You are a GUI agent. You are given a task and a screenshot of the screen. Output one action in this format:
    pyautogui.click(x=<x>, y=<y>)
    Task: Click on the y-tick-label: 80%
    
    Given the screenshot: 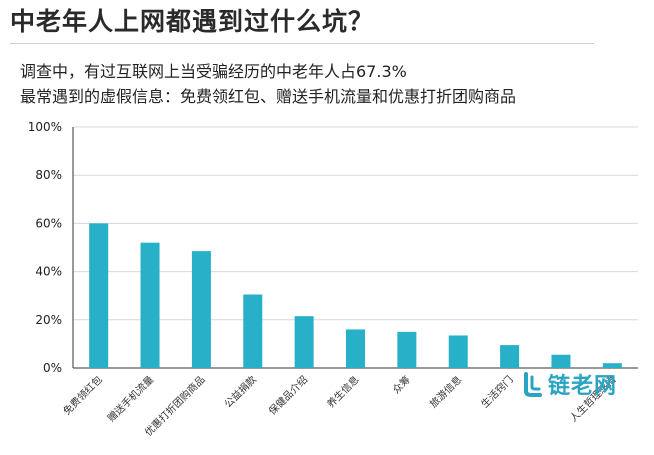 What is the action you would take?
    pyautogui.click(x=48, y=175)
    